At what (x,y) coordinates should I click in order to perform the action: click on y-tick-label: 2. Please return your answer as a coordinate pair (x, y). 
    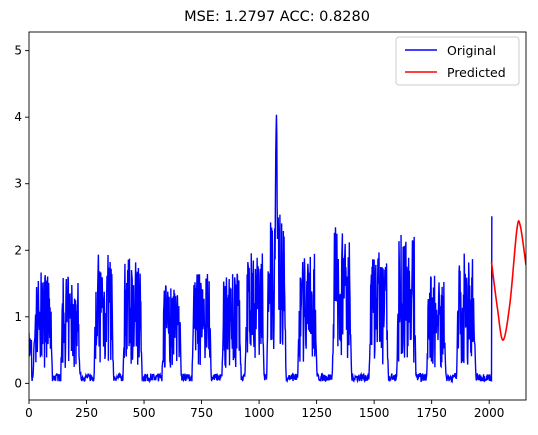
    Looking at the image, I should click on (18, 250).